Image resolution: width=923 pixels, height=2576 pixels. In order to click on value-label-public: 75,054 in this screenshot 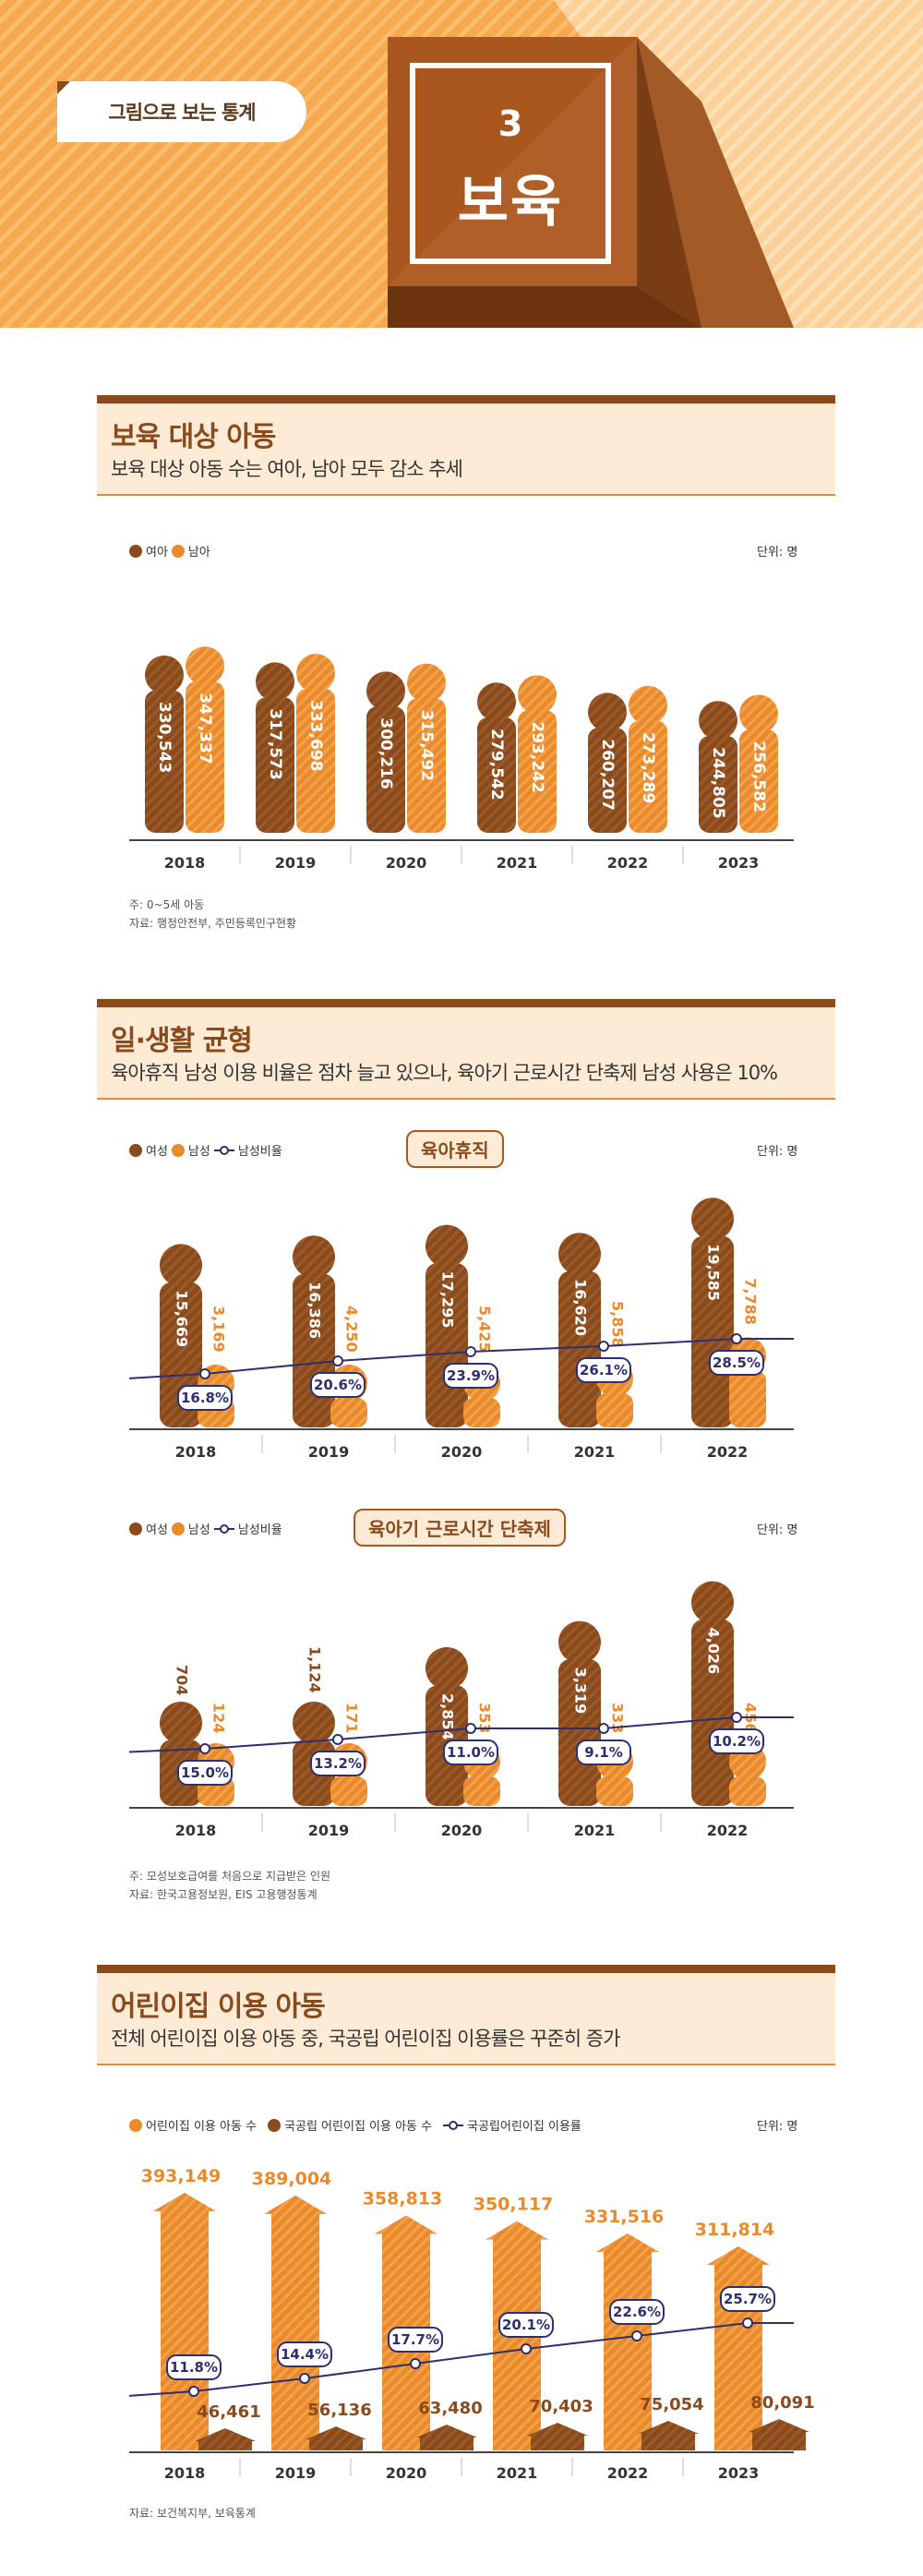, I will do `click(671, 2404)`.